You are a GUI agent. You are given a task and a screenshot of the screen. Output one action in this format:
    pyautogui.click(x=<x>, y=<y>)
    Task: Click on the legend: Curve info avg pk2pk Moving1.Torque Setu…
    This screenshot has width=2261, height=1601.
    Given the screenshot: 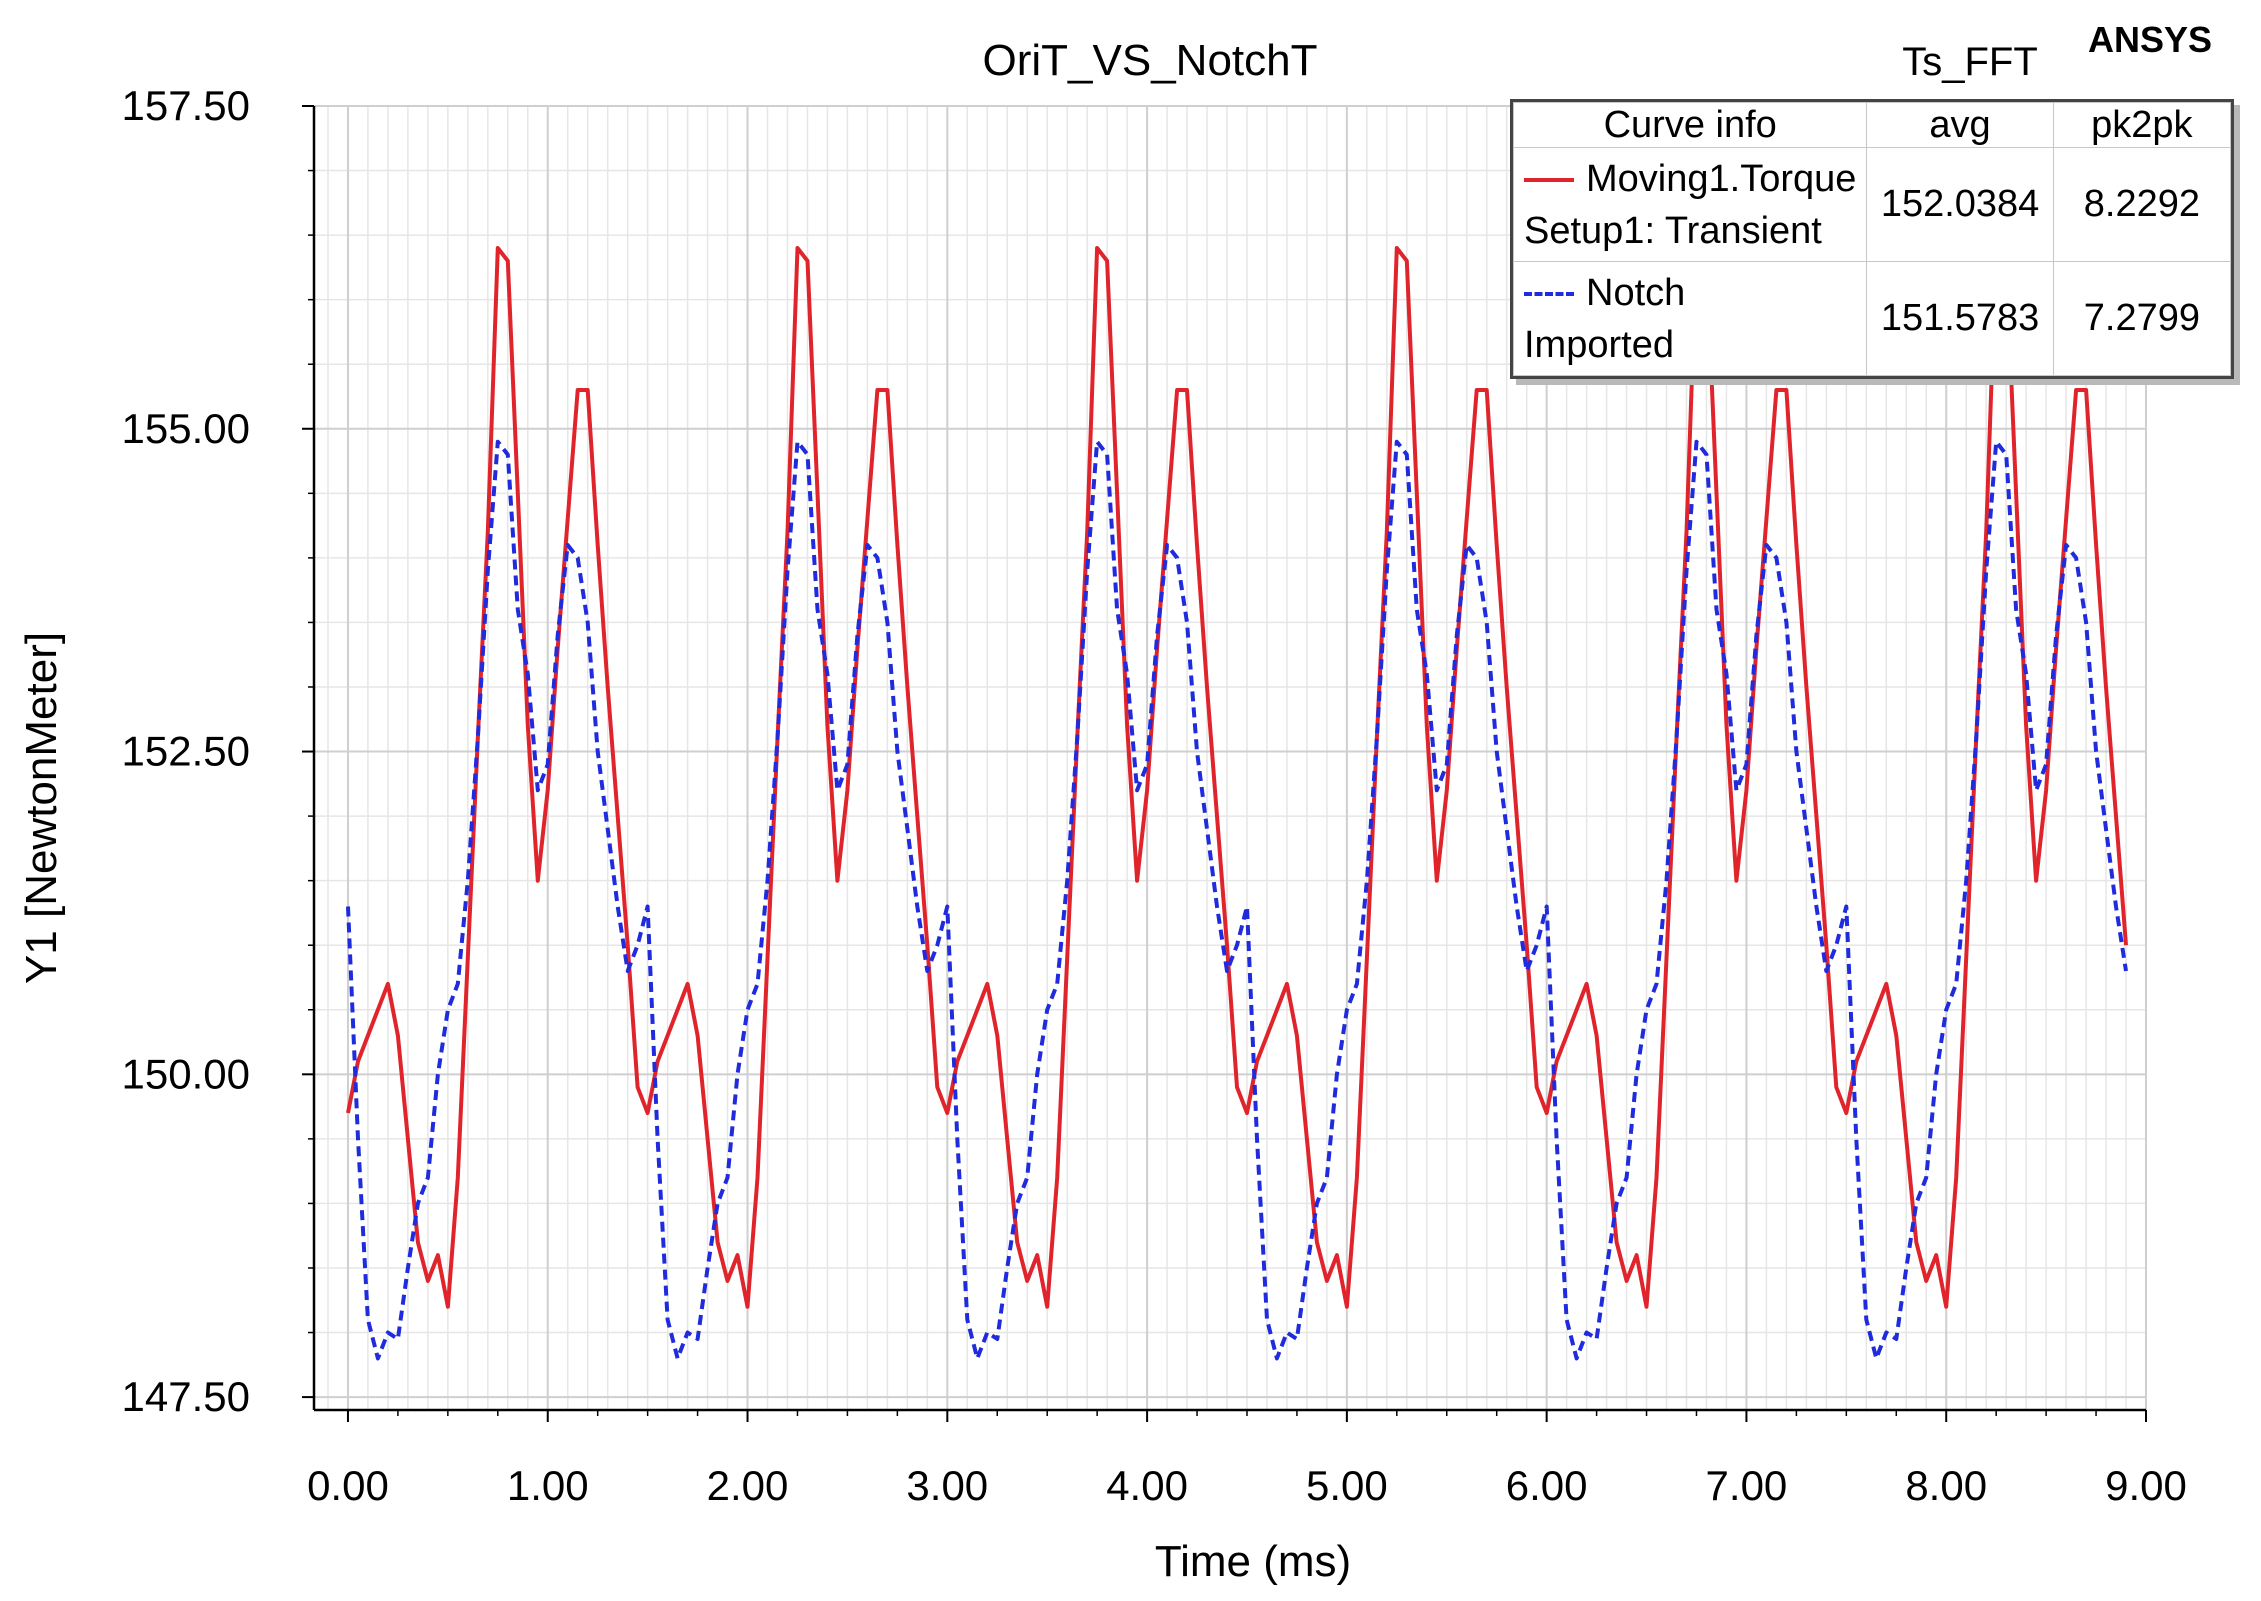 What is the action you would take?
    pyautogui.click(x=1872, y=239)
    